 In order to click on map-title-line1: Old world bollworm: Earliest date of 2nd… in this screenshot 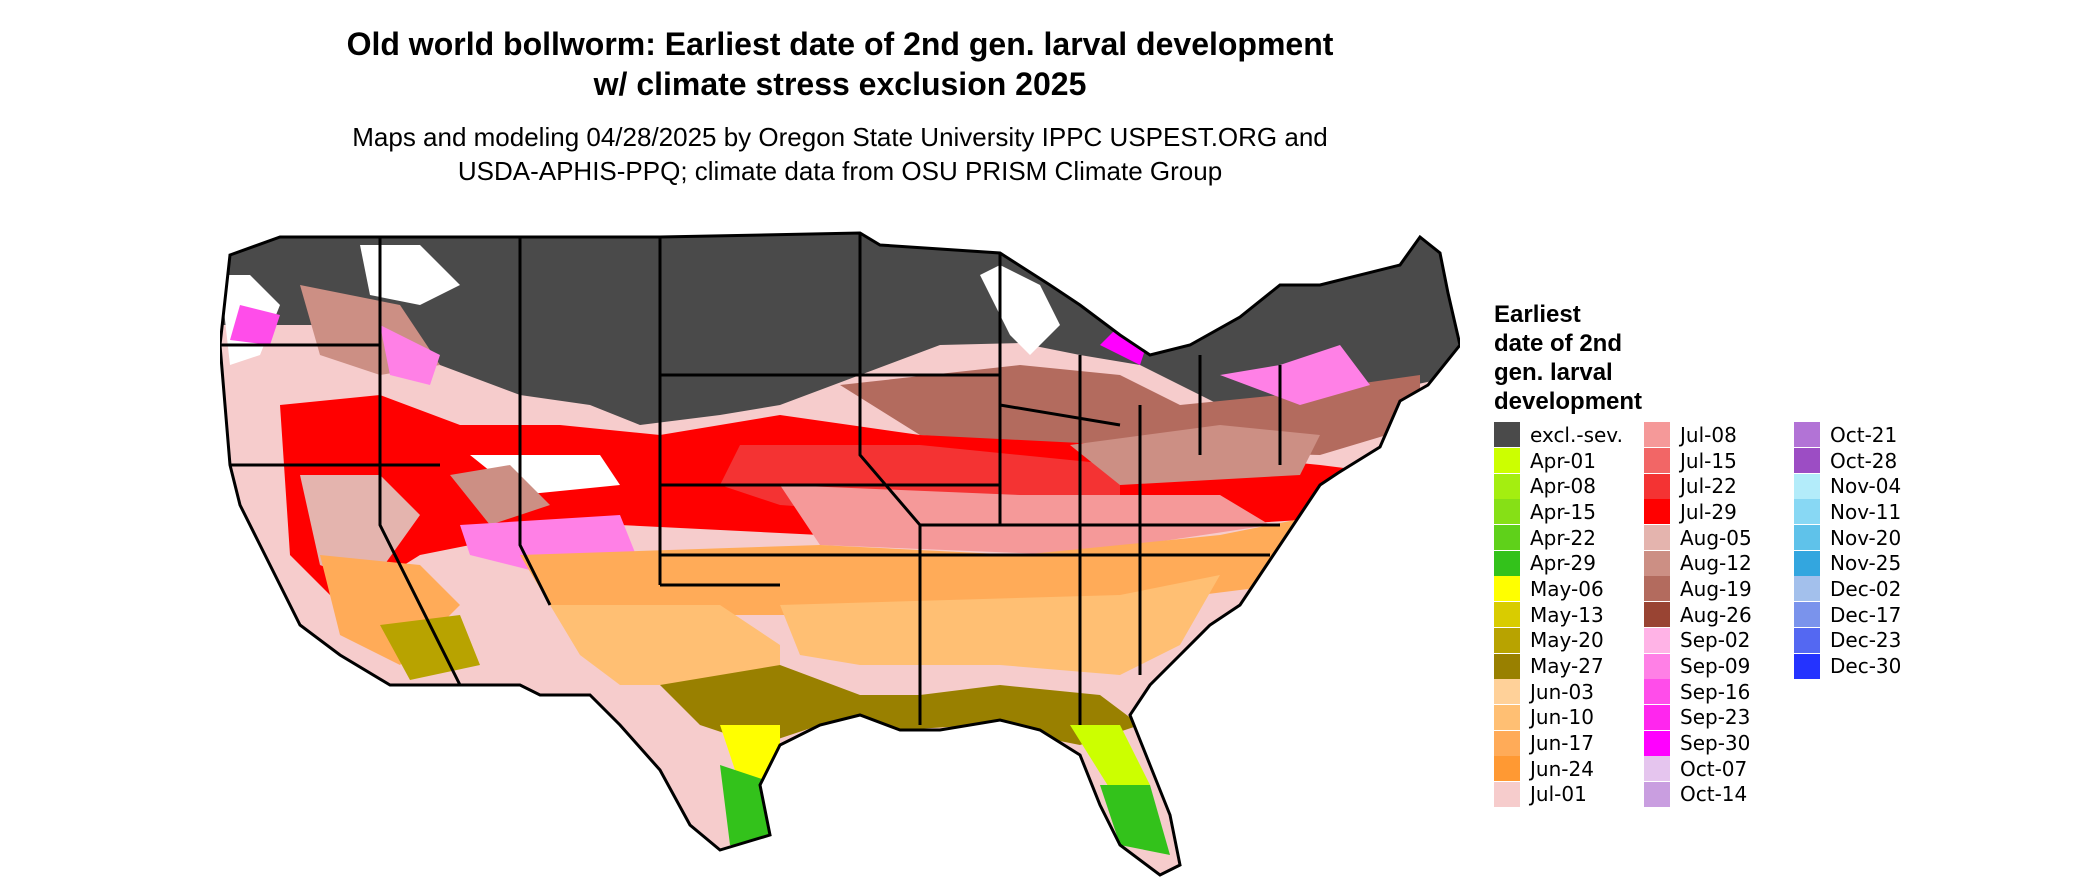, I will do `click(840, 44)`.